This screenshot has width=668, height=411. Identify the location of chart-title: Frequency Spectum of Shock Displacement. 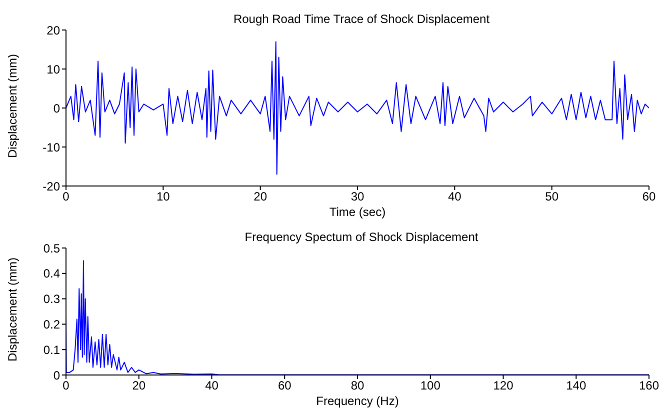
(362, 237).